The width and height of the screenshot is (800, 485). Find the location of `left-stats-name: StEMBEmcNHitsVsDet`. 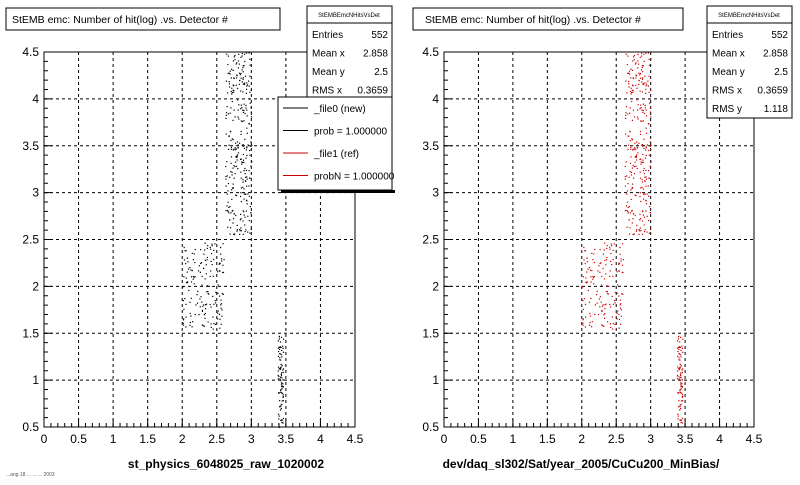

left-stats-name: StEMBEmcNHitsVsDet is located at coordinates (349, 16).